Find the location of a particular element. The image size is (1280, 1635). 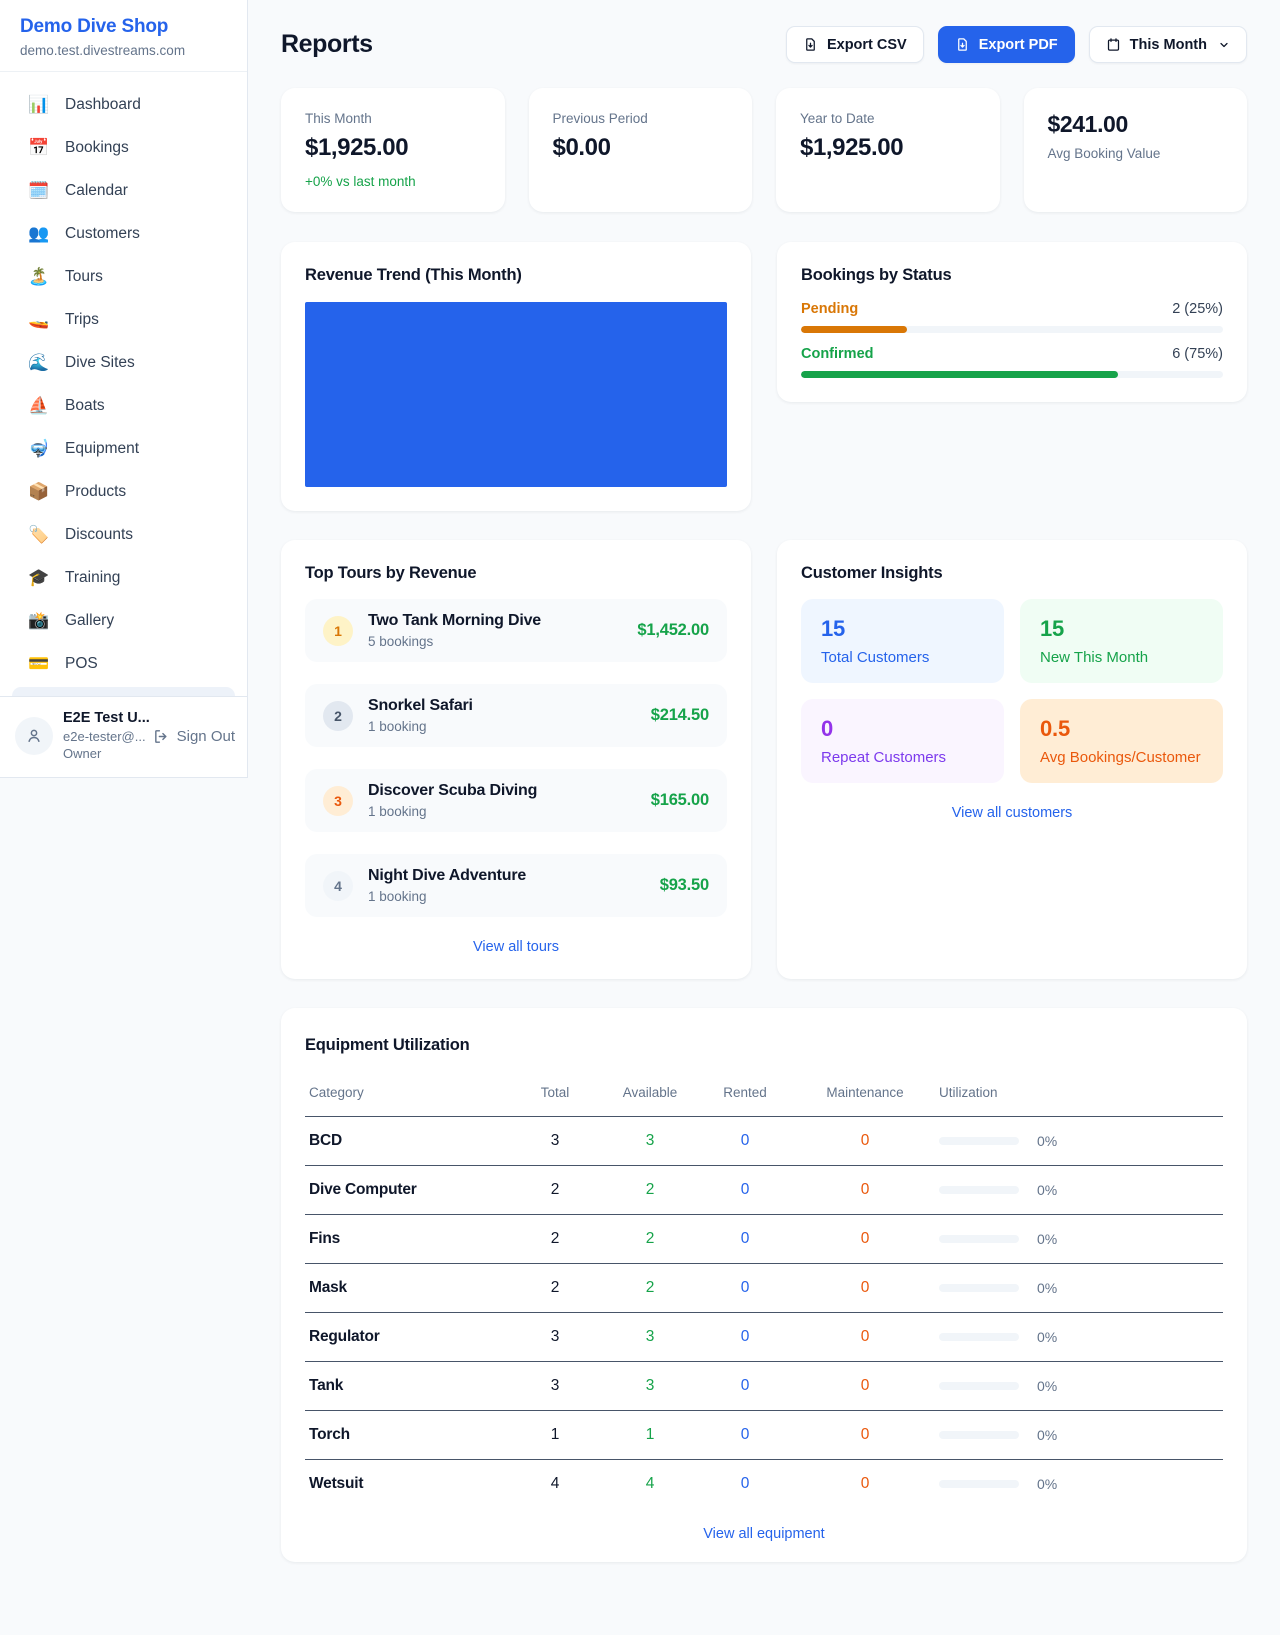

tour-revenue: $1,452.00 is located at coordinates (673, 630).